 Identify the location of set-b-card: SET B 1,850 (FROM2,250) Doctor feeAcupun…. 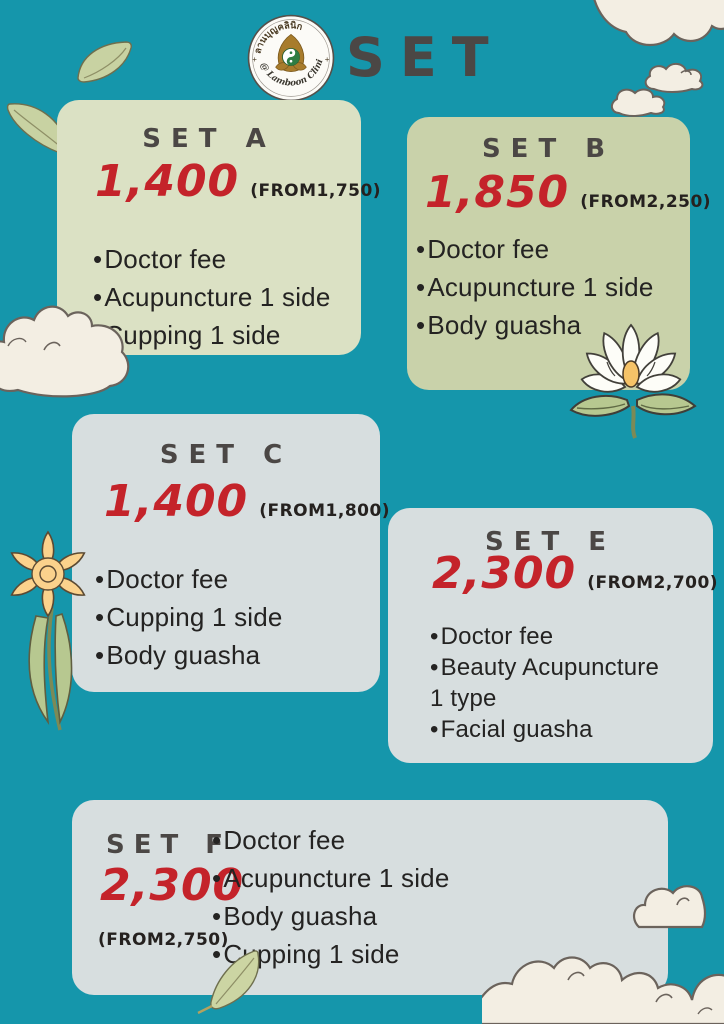
(559, 253).